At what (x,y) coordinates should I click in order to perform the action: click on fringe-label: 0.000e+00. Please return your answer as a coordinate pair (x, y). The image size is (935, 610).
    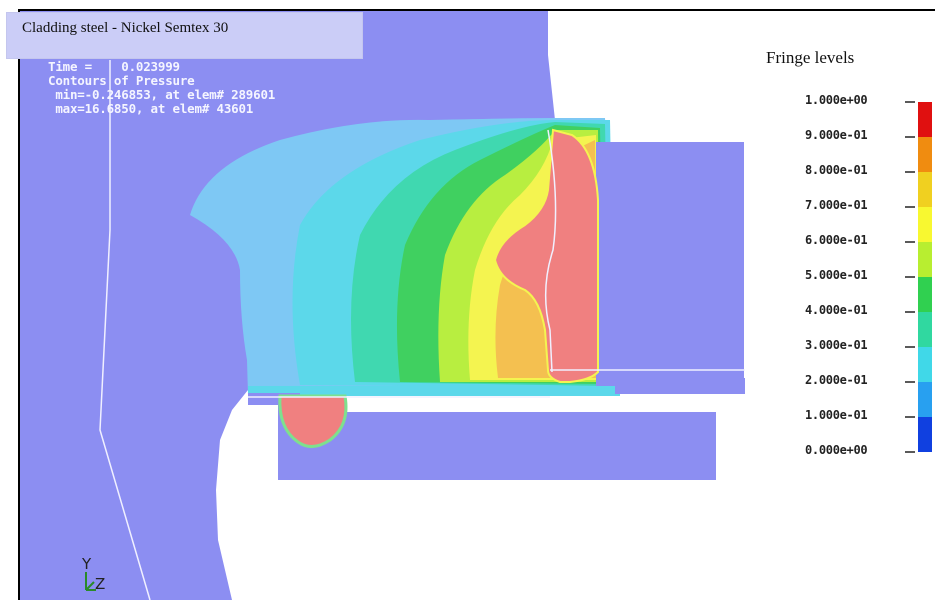
    Looking at the image, I should click on (836, 450).